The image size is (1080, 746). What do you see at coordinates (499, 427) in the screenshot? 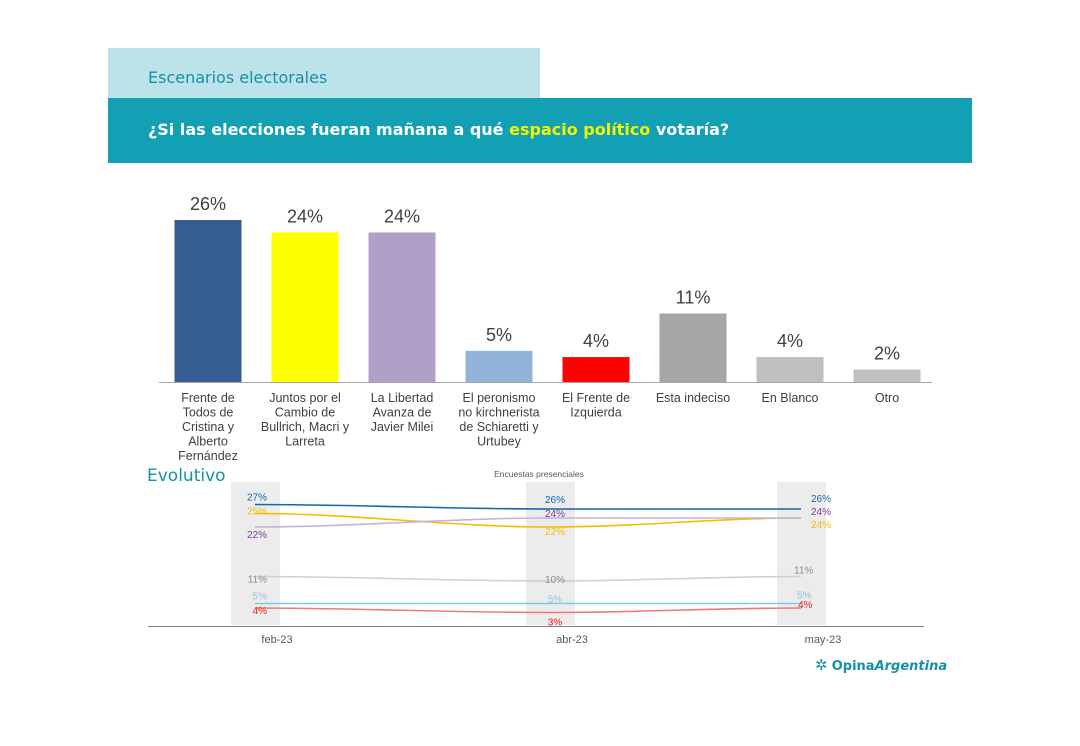
I see `category-label-3: de Schiaretti y` at bounding box center [499, 427].